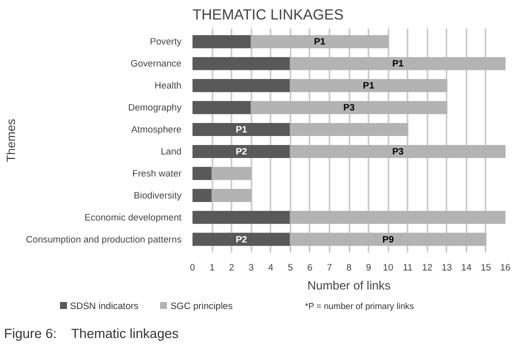 Image resolution: width=515 pixels, height=355 pixels. What do you see at coordinates (466, 267) in the screenshot?
I see `x-tick-label: 14` at bounding box center [466, 267].